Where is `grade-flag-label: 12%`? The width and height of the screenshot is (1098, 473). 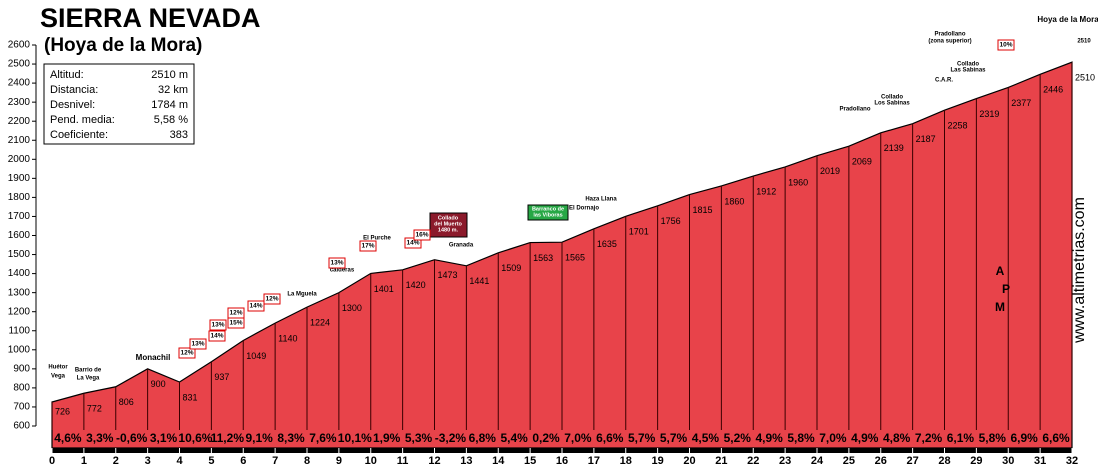
grade-flag-label: 12% is located at coordinates (271, 299).